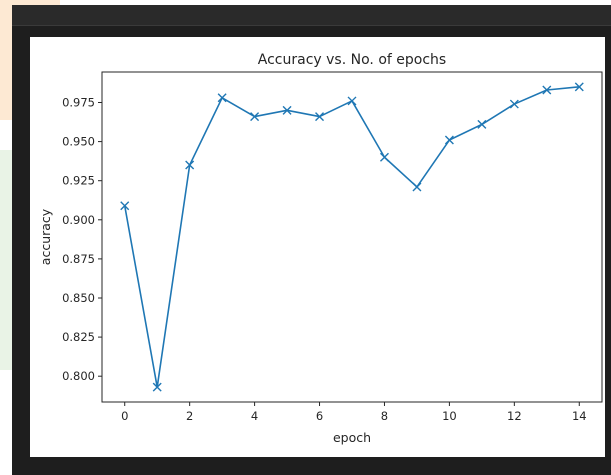  Describe the element at coordinates (449, 416) in the screenshot. I see `x-tick-label: 10` at that location.